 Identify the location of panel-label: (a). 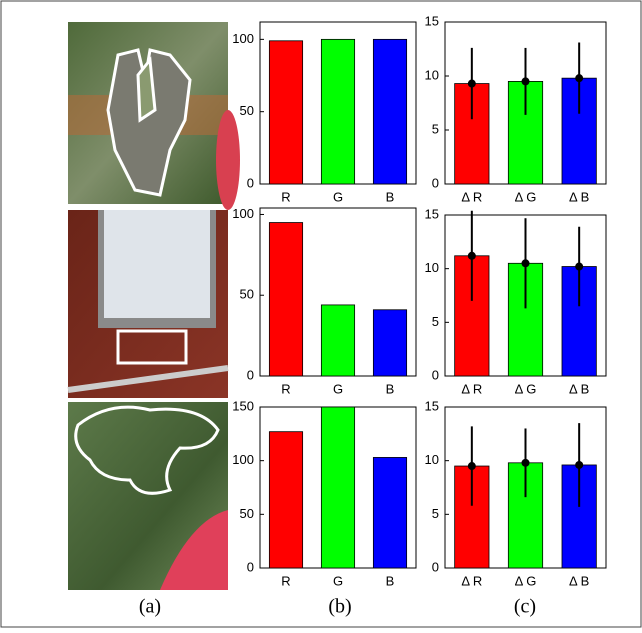
(150, 607).